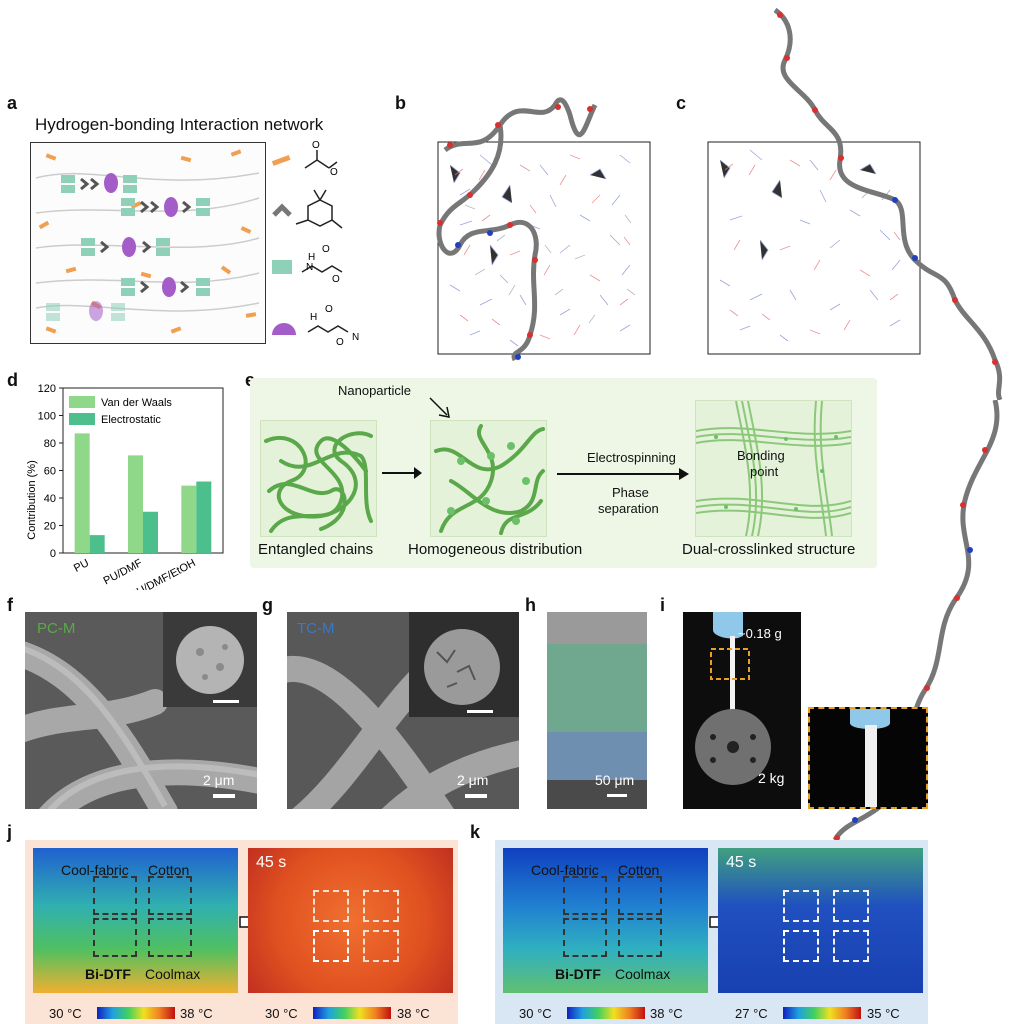  Describe the element at coordinates (855, 204) in the screenshot. I see `md-simulation-c-svg` at that location.